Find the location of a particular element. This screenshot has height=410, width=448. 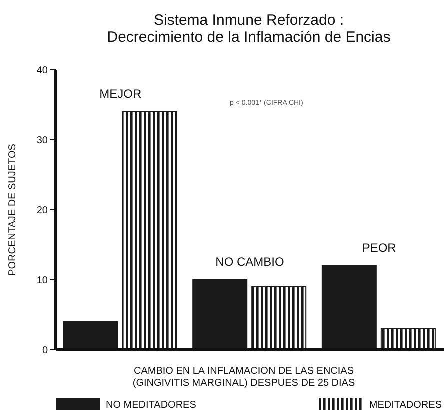

legend-label: NO MEDITADORES is located at coordinates (151, 405).